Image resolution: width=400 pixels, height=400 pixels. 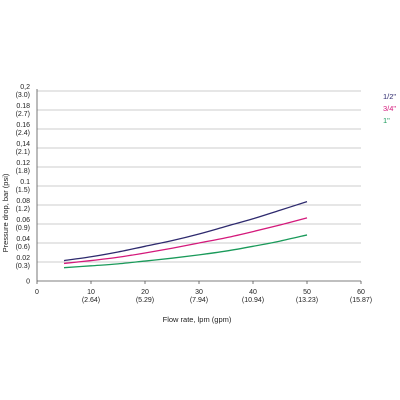 What do you see at coordinates (23, 163) in the screenshot?
I see `y-tick-label: 0.12` at bounding box center [23, 163].